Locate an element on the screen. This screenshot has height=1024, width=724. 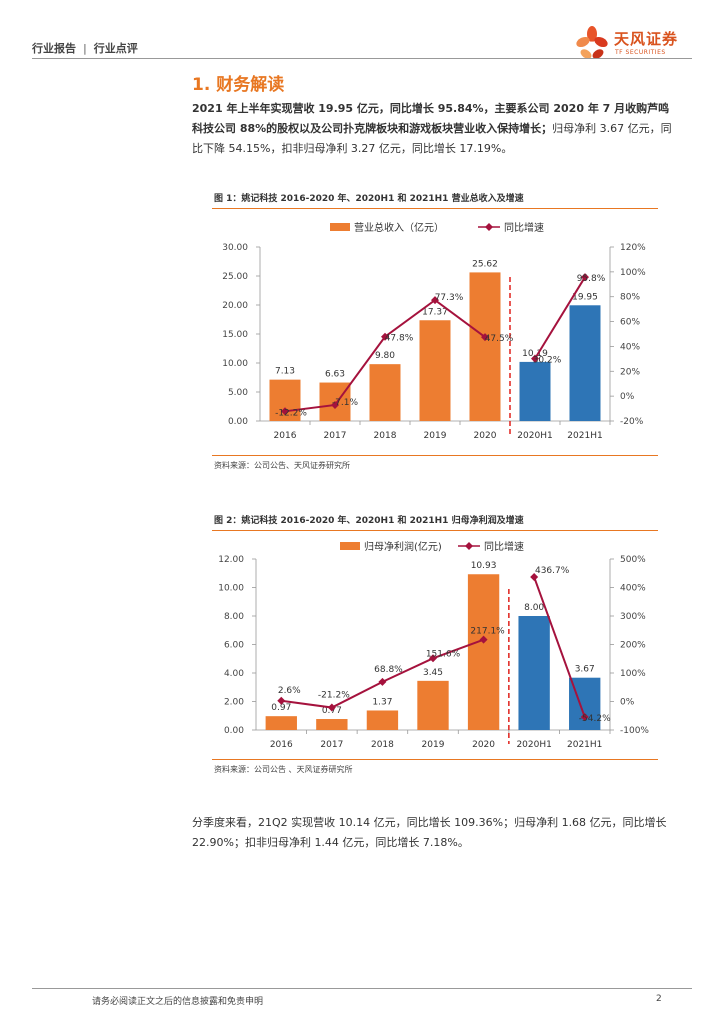
logo-text-en: TF SECURITIES is located at coordinates (640, 52).